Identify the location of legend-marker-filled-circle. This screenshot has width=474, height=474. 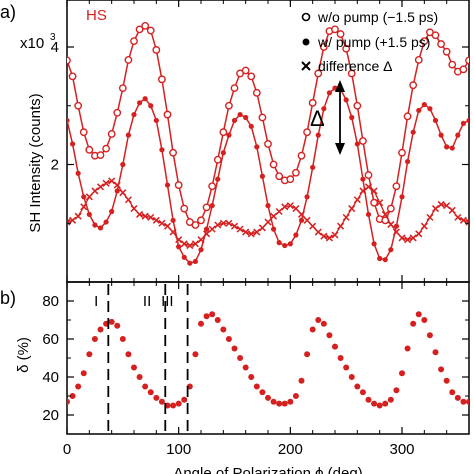
(306, 42).